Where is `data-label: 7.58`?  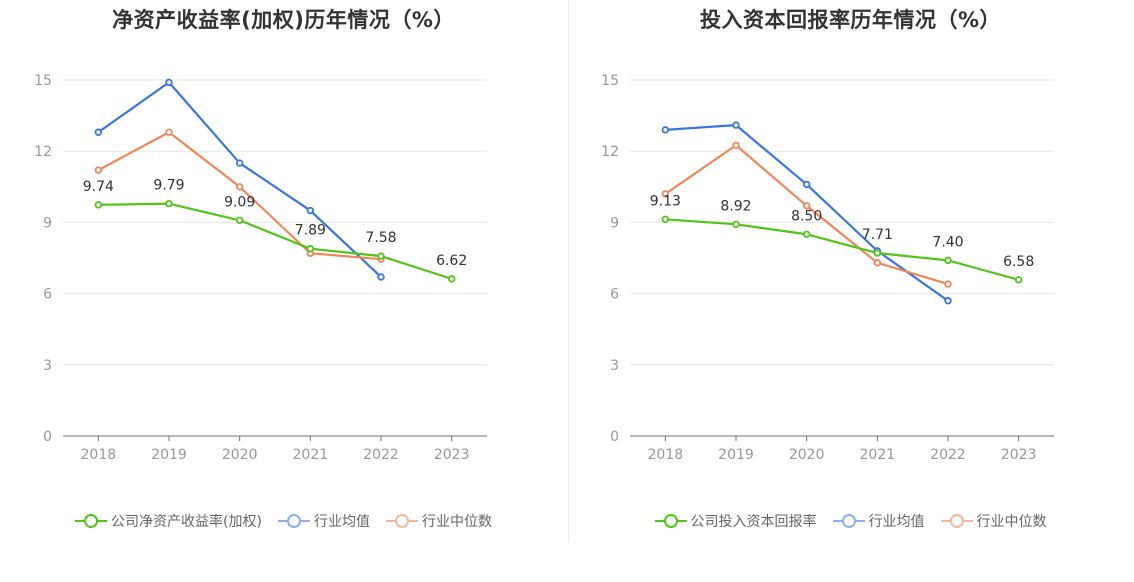 data-label: 7.58 is located at coordinates (380, 238).